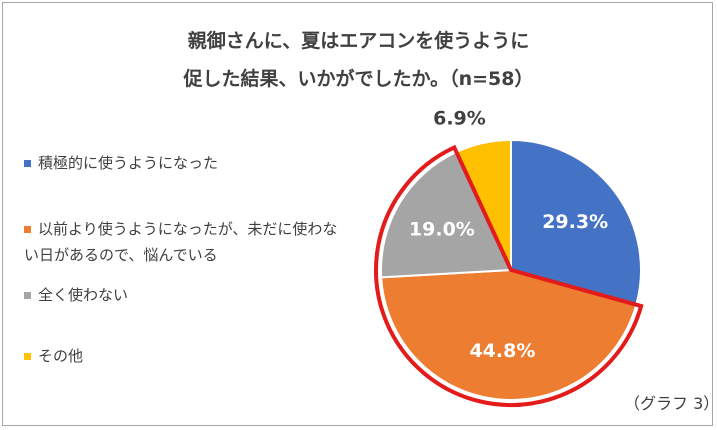 The image size is (717, 430). What do you see at coordinates (442, 230) in the screenshot?
I see `data-label-3: 19.0%` at bounding box center [442, 230].